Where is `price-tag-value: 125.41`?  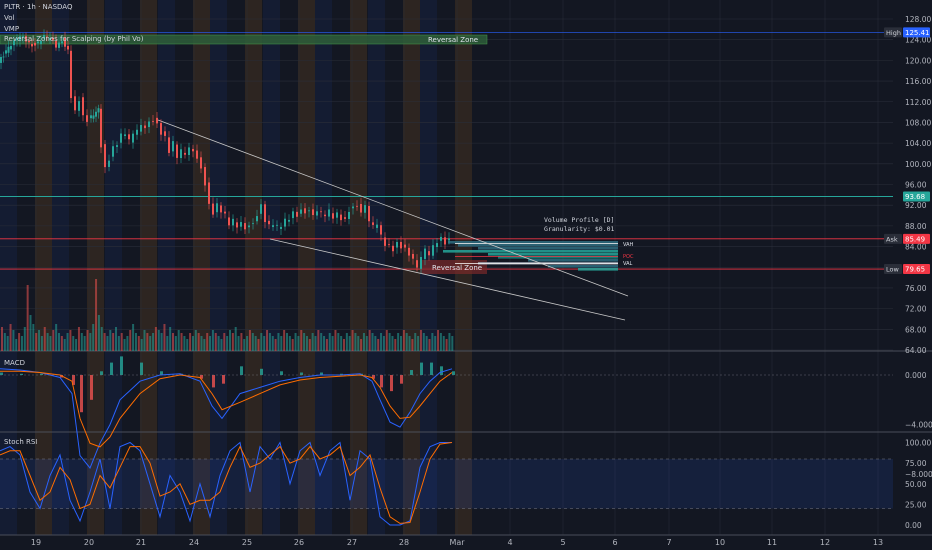 price-tag-value: 125.41 is located at coordinates (917, 33).